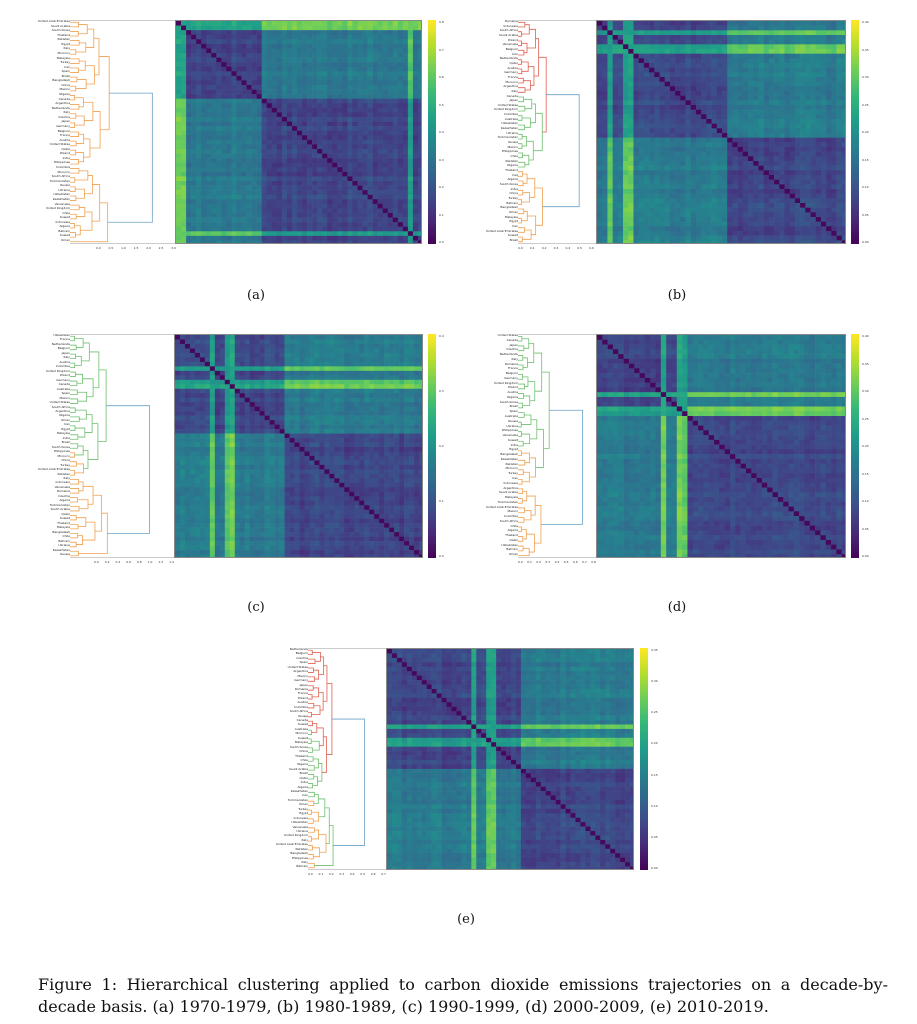  What do you see at coordinates (441, 104) in the screenshot?
I see `colorbar-tick-label: 0.5` at bounding box center [441, 104].